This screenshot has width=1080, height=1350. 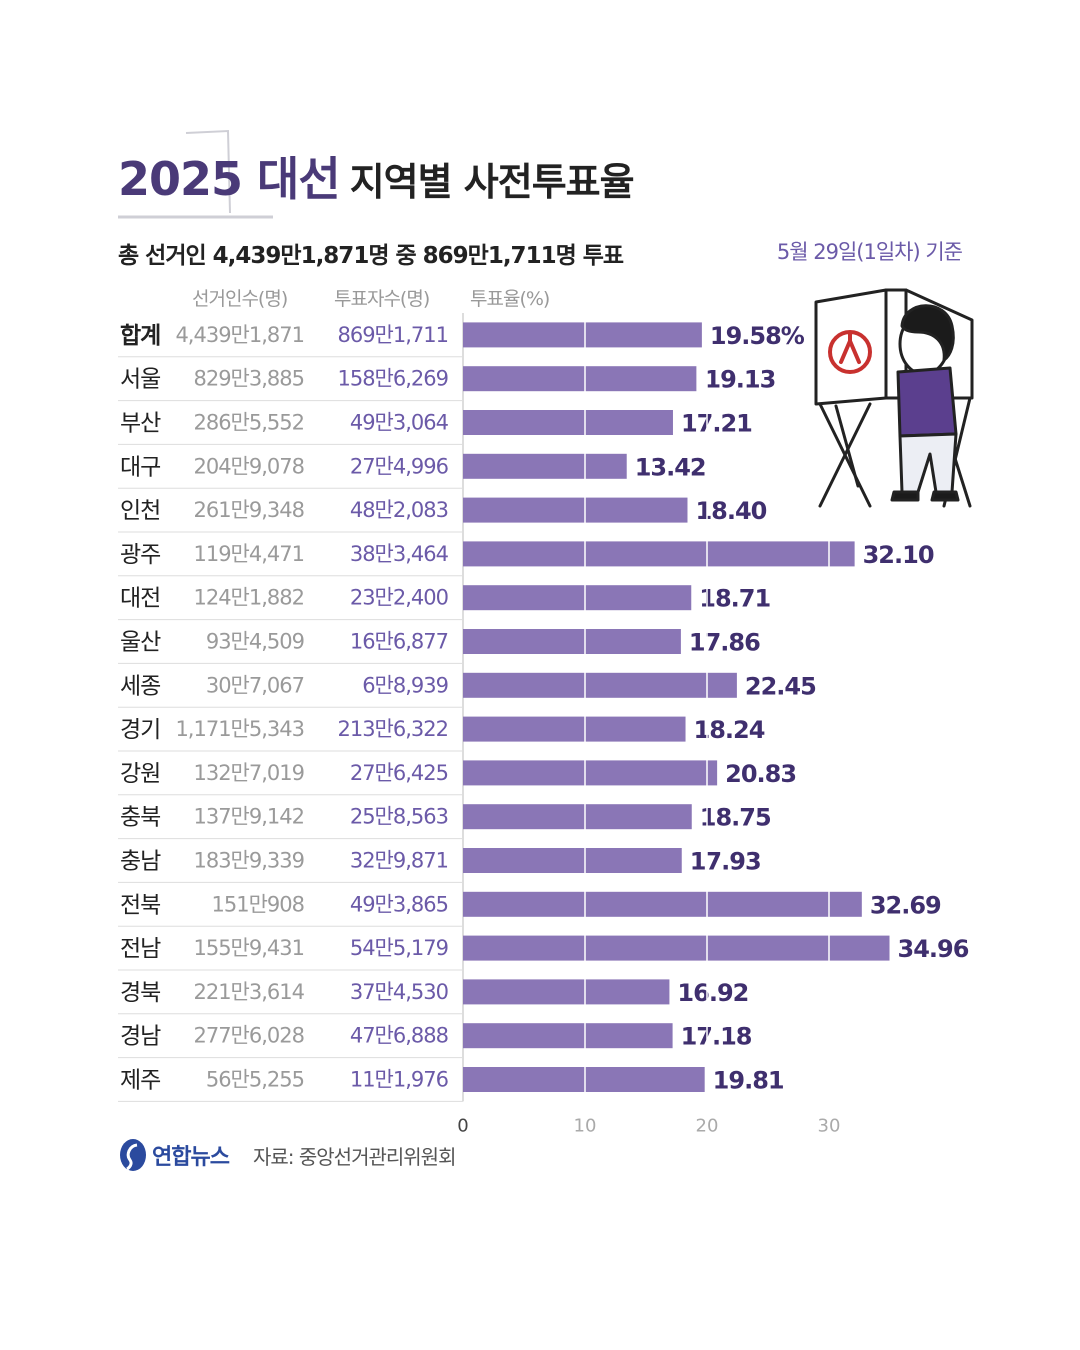 I want to click on bar-value-label: 16.92, so click(x=712, y=993).